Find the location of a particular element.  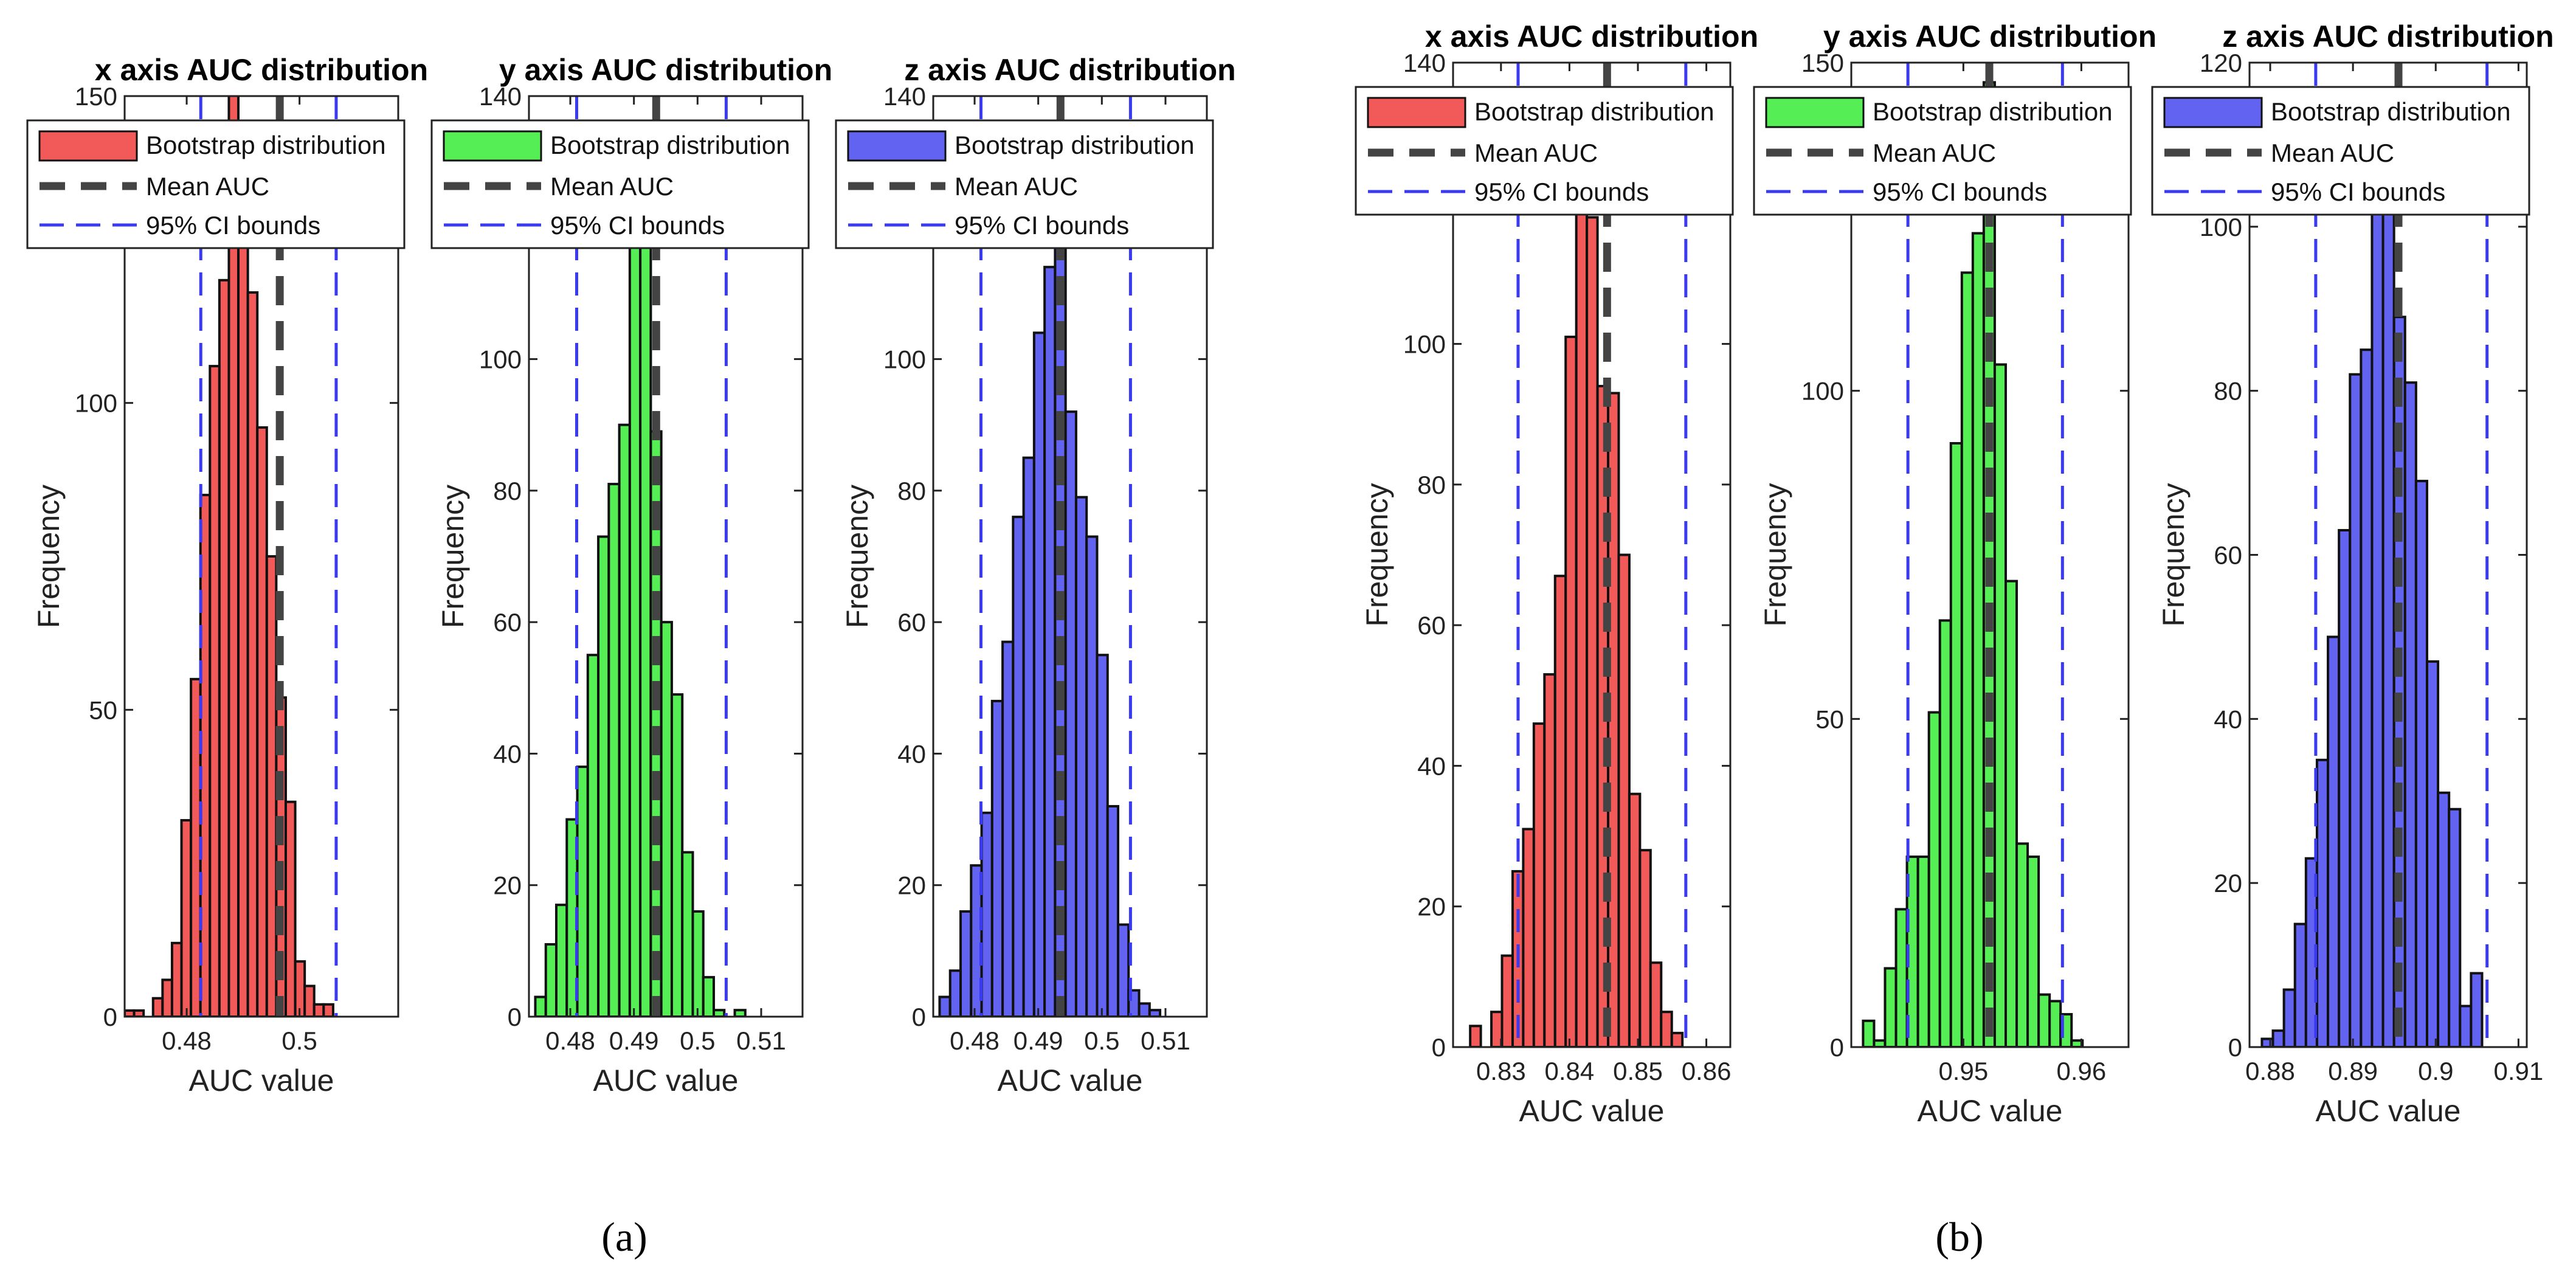

x-tick-label: 0.83 is located at coordinates (1501, 1071).